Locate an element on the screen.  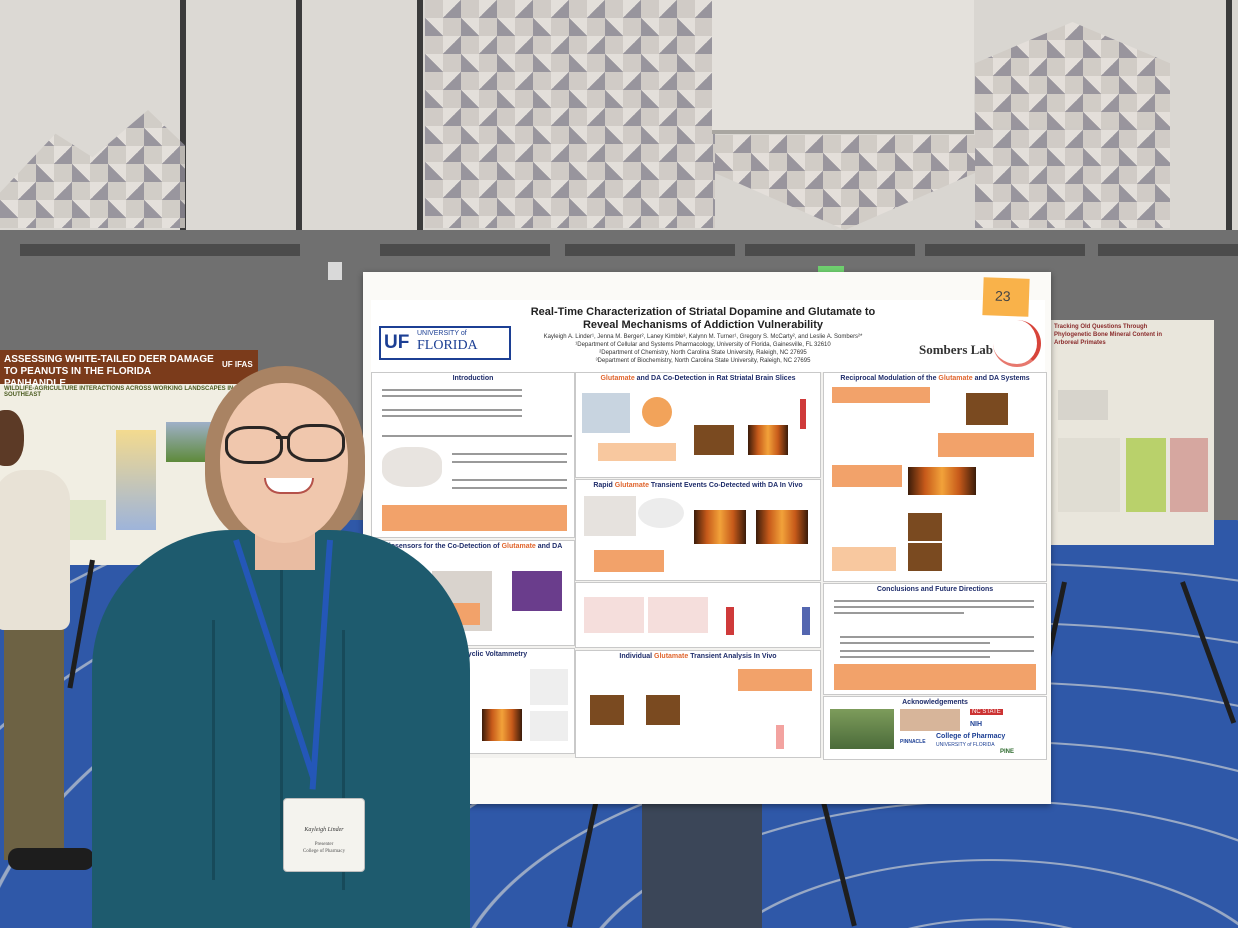
diagram is located at coordinates (606, 413).